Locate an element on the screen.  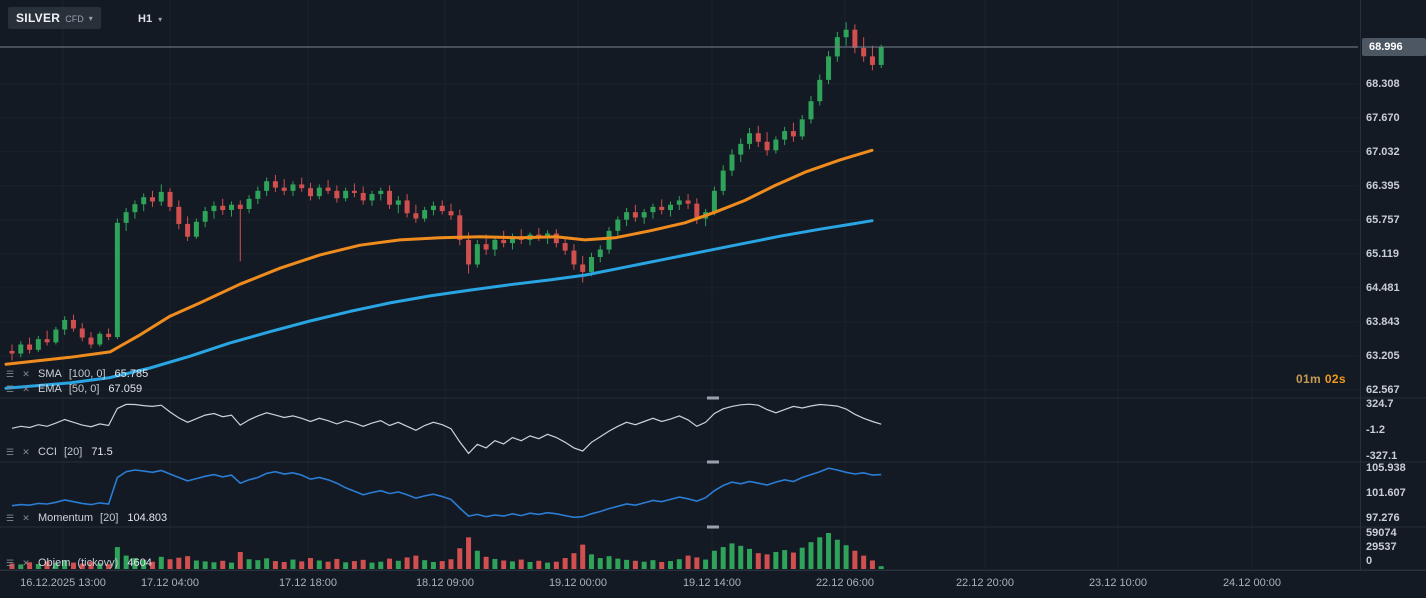
indicator-row-sma: ☰ ✕ SMA [100, 0] 65.785 is located at coordinates (76, 374).